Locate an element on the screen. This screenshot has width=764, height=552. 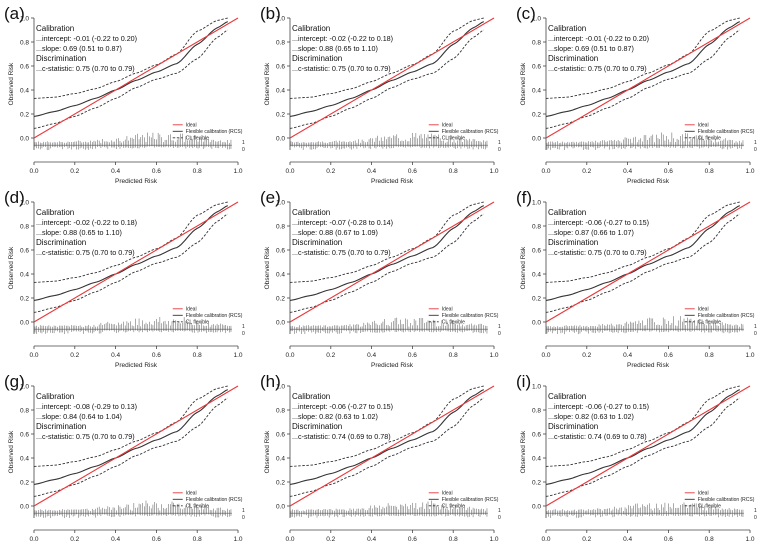
slope-text: ...slope: 0.88 (0.65 to 1.10) is located at coordinates (79, 232).